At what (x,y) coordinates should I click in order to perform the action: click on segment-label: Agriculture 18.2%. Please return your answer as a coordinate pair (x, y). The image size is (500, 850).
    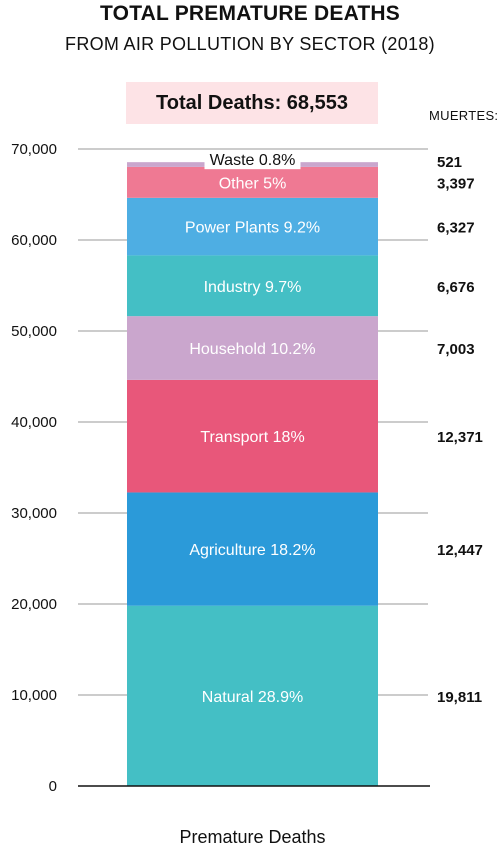
    Looking at the image, I should click on (252, 550).